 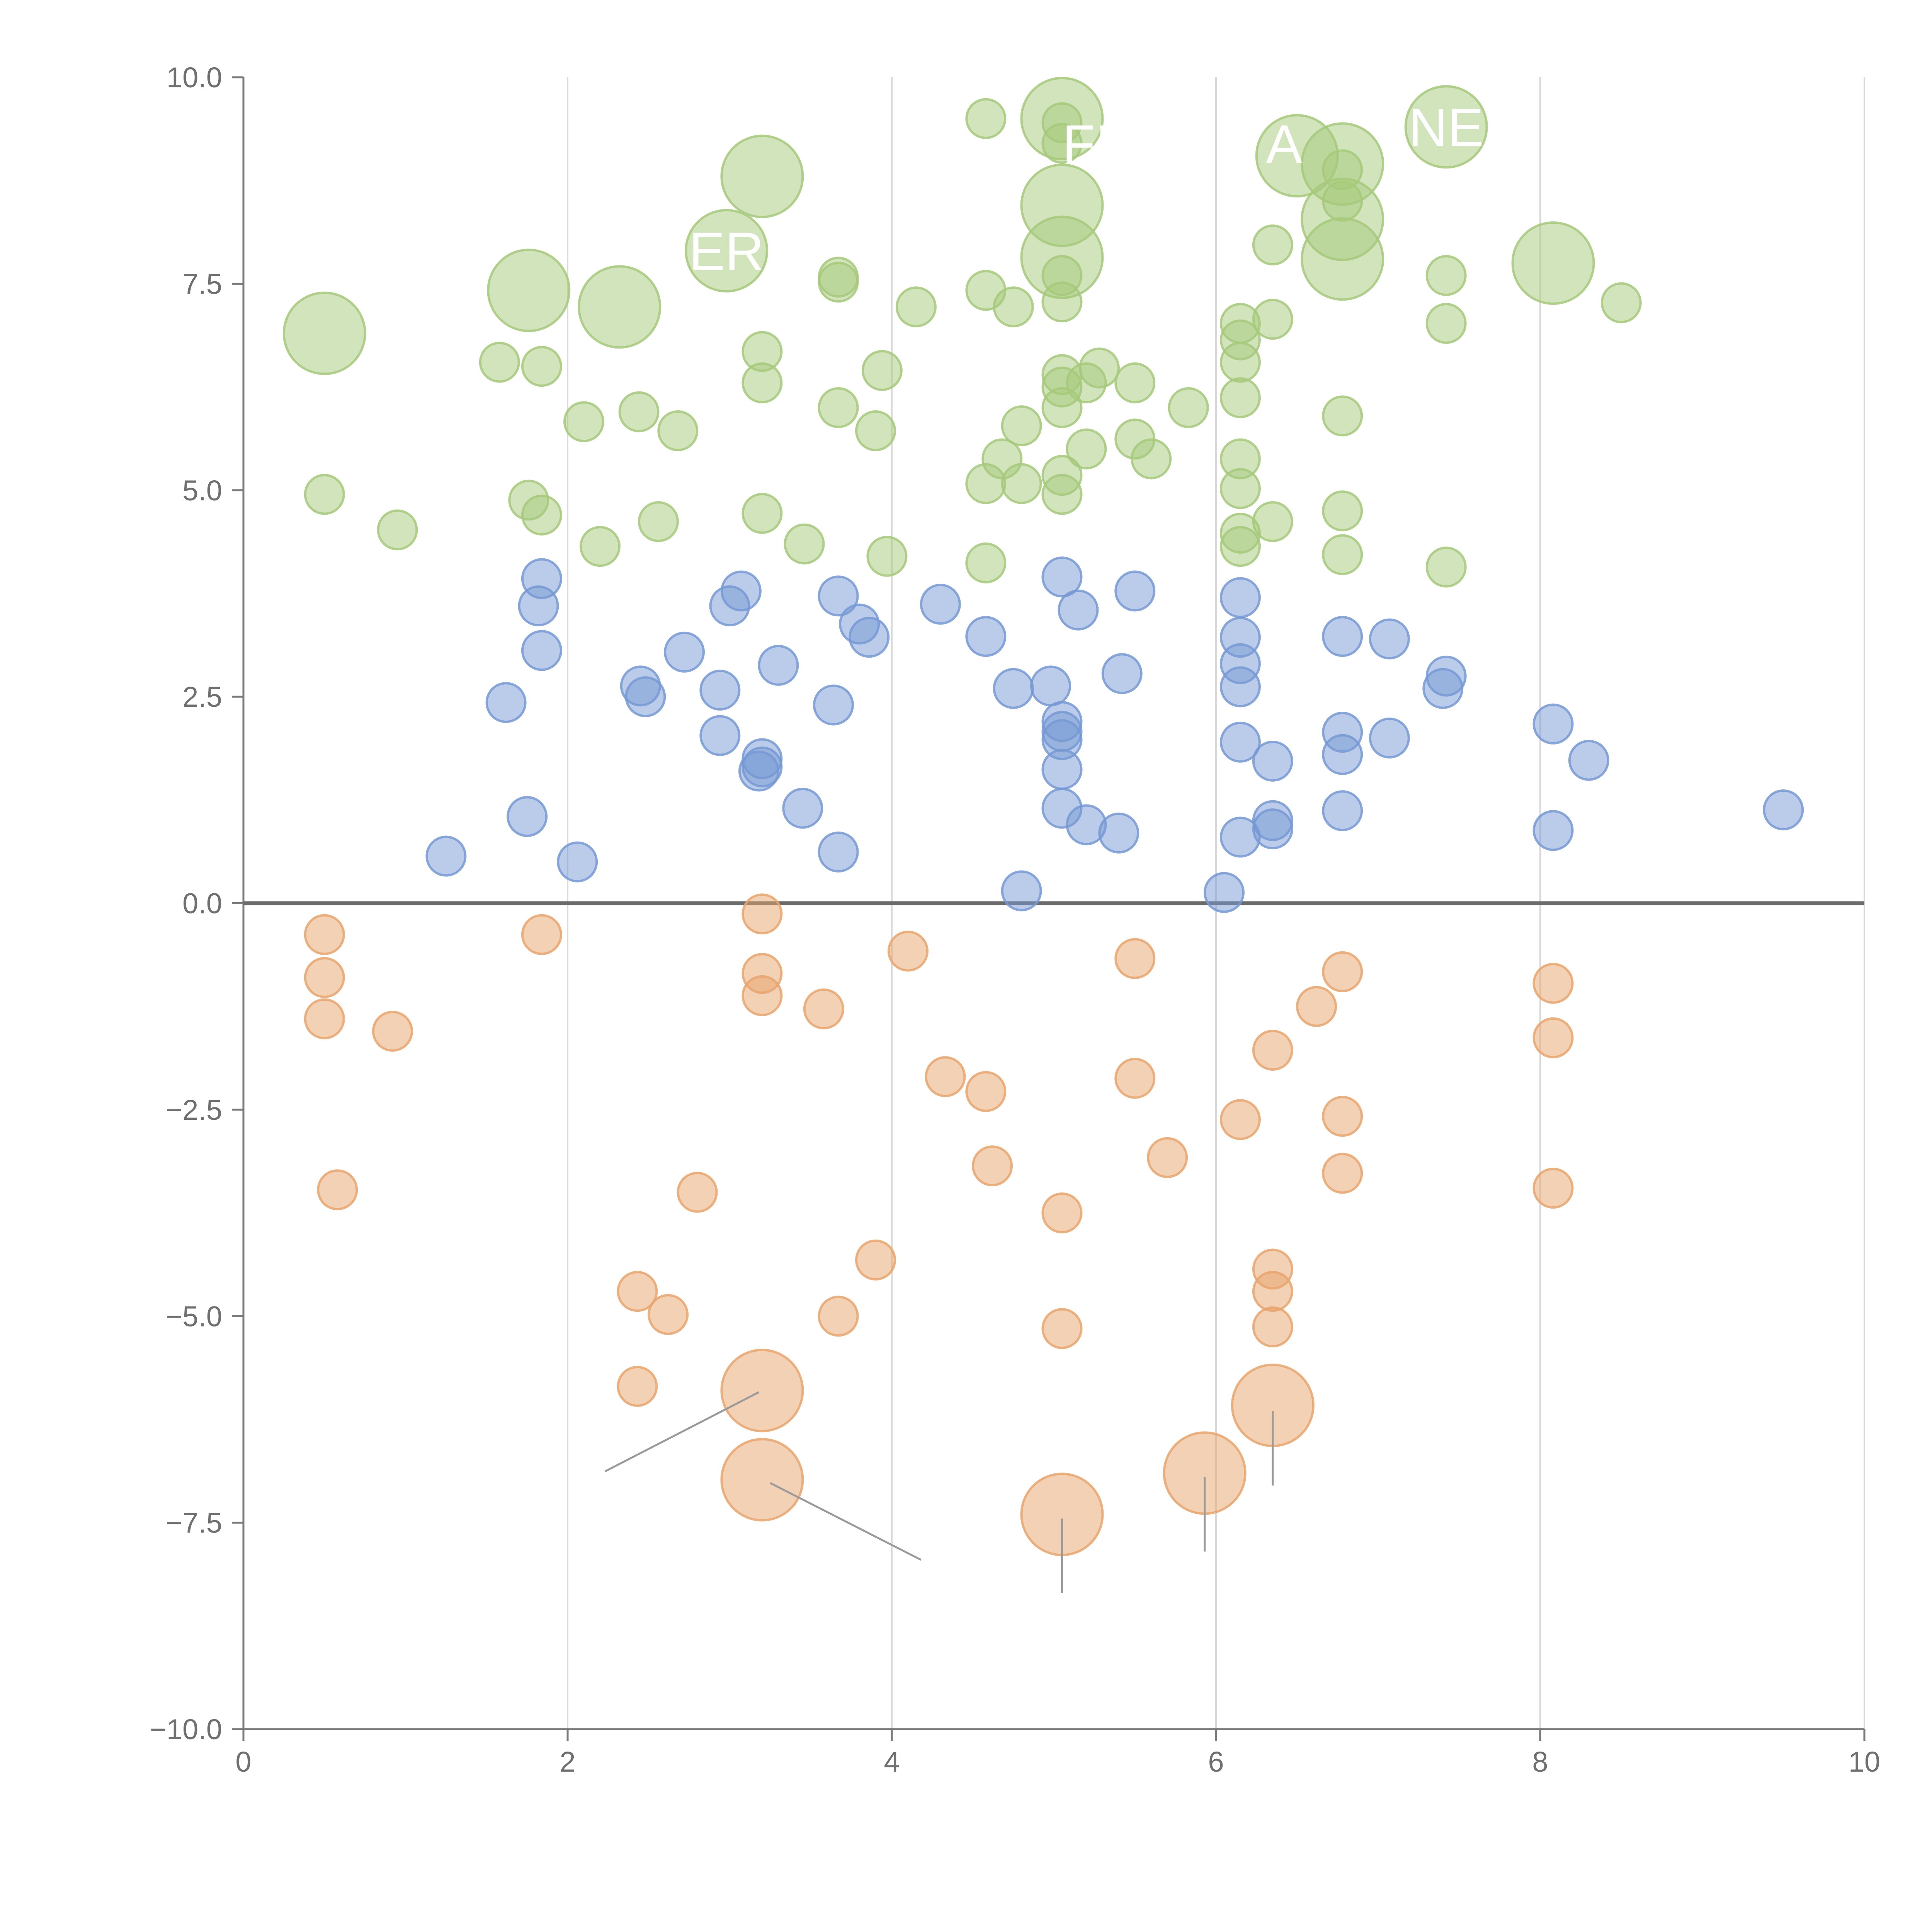 What do you see at coordinates (939, 1492) in the screenshot?
I see `leader-layer` at bounding box center [939, 1492].